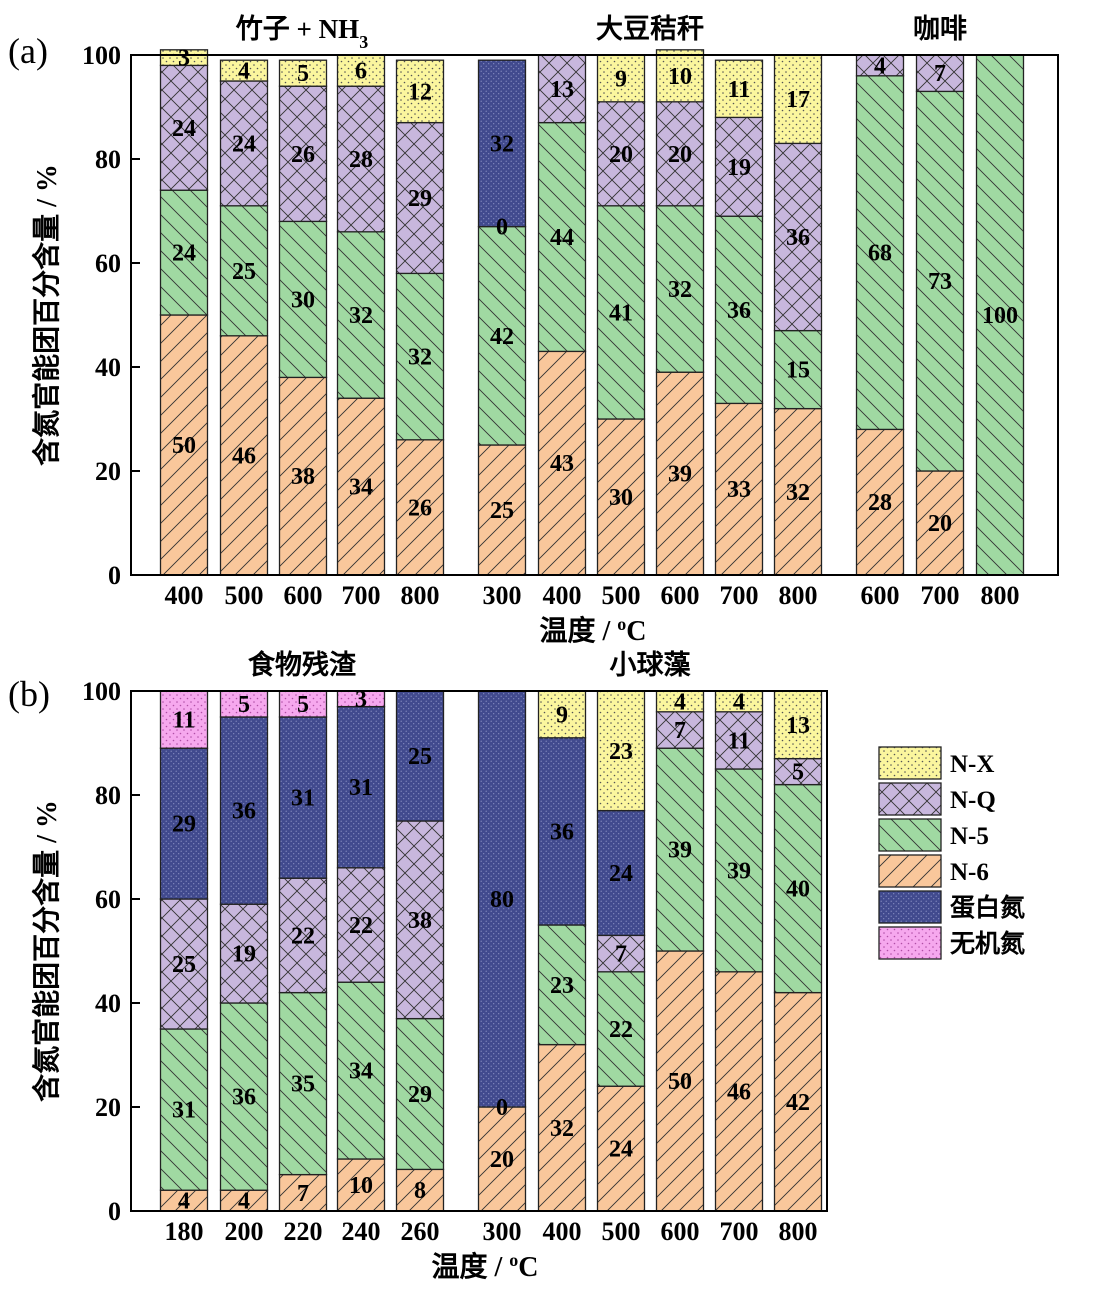 Image resolution: width=1104 pixels, height=1294 pixels. Describe the element at coordinates (363, 42) in the screenshot. I see `group-title-subscript: 3` at that location.